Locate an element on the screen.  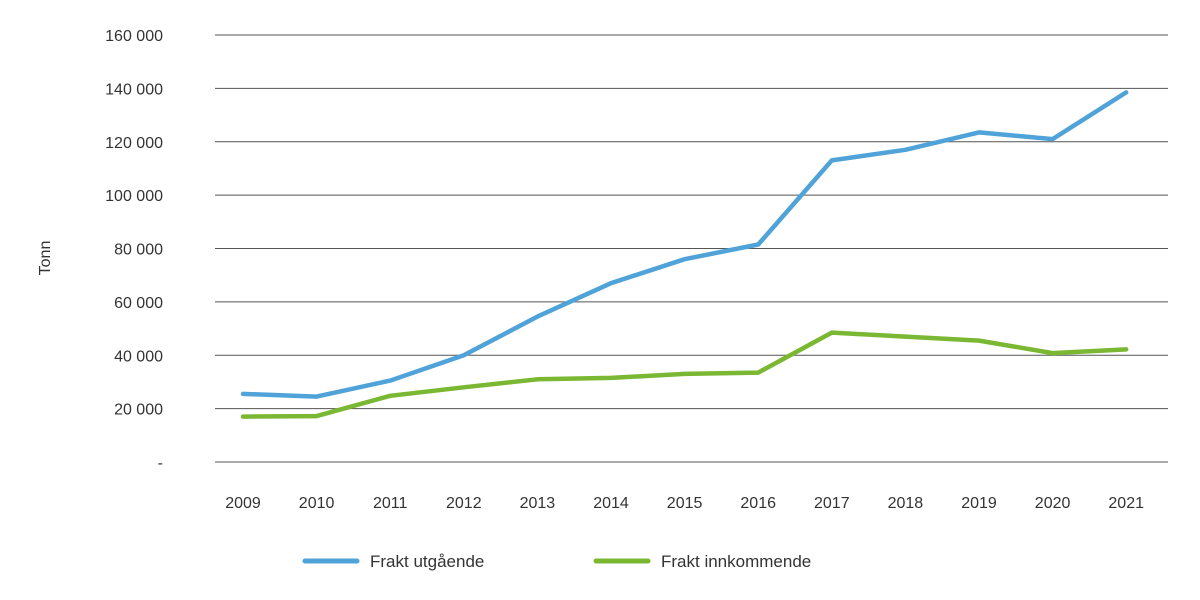
y-axis-title: Tonn is located at coordinates (45, 258).